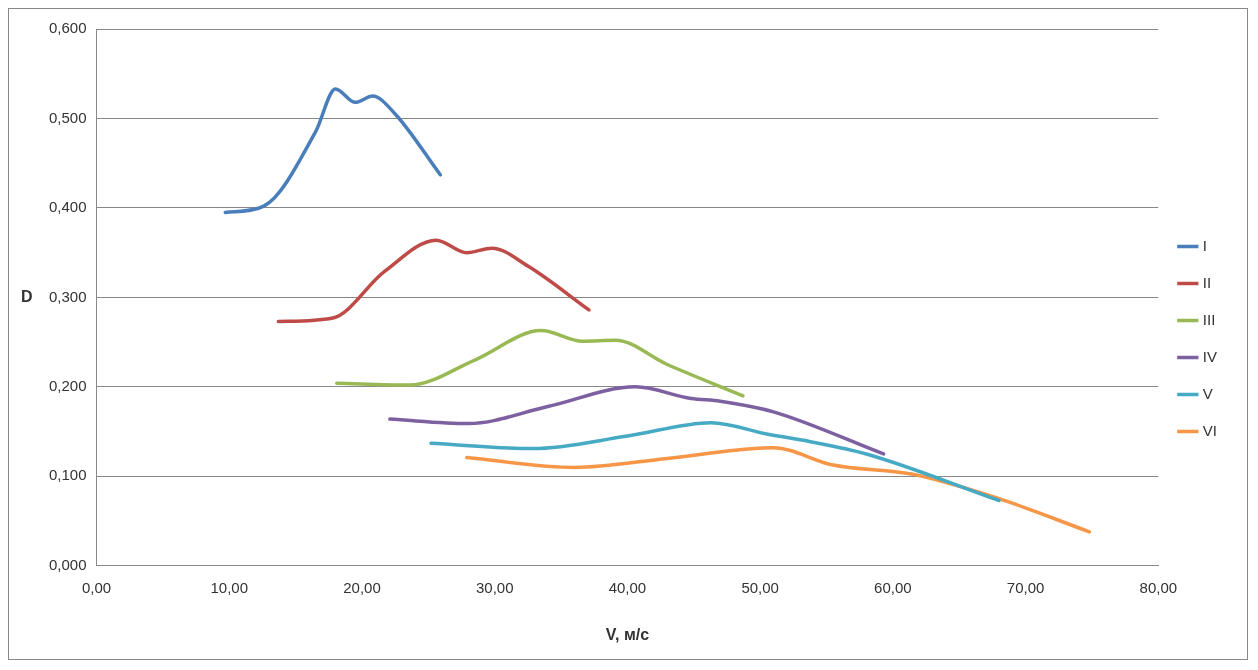 Image resolution: width=1258 pixels, height=670 pixels. What do you see at coordinates (627, 634) in the screenshot?
I see `x-axis-title: V, м/с` at bounding box center [627, 634].